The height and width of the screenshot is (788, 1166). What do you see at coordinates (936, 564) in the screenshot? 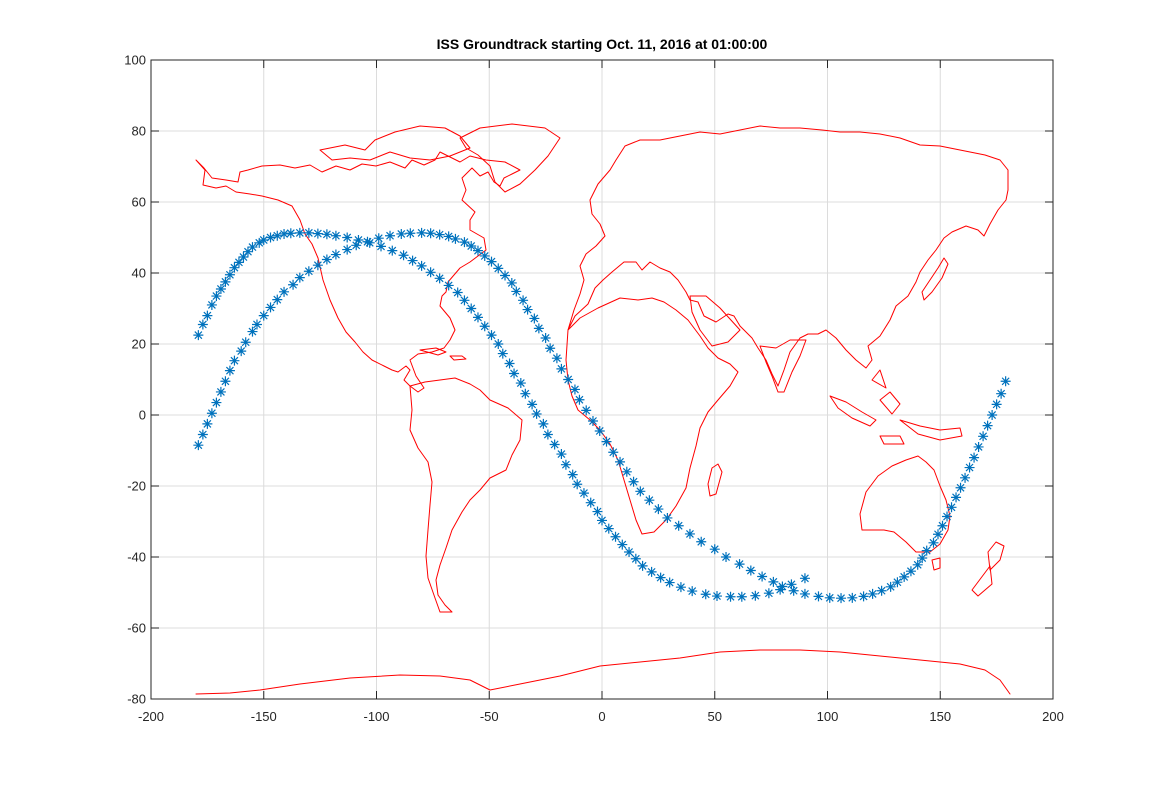
I see `coastline-tasmania` at bounding box center [936, 564].